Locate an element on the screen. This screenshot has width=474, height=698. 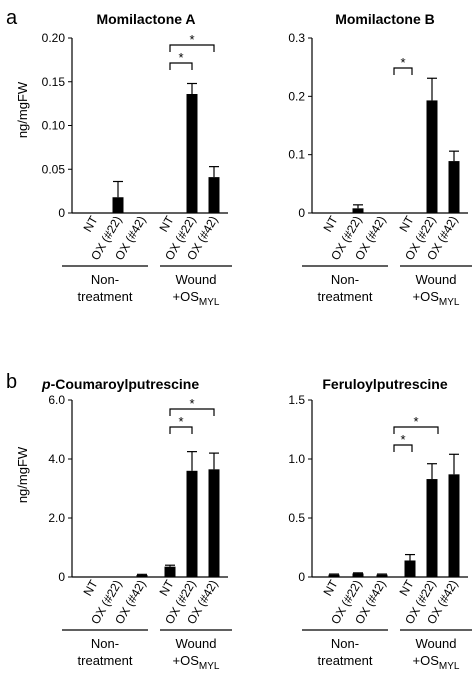
y-tick-label: 0.1 is located at coordinates (296, 155).